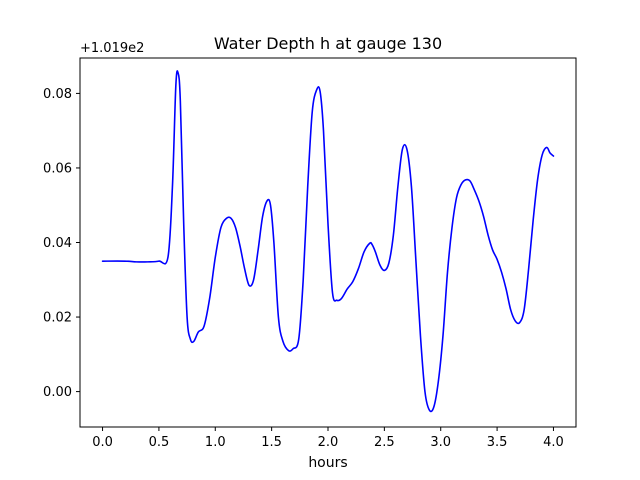 This screenshot has width=640, height=480. Describe the element at coordinates (57, 318) in the screenshot. I see `y-tick-label: 0.02` at that location.